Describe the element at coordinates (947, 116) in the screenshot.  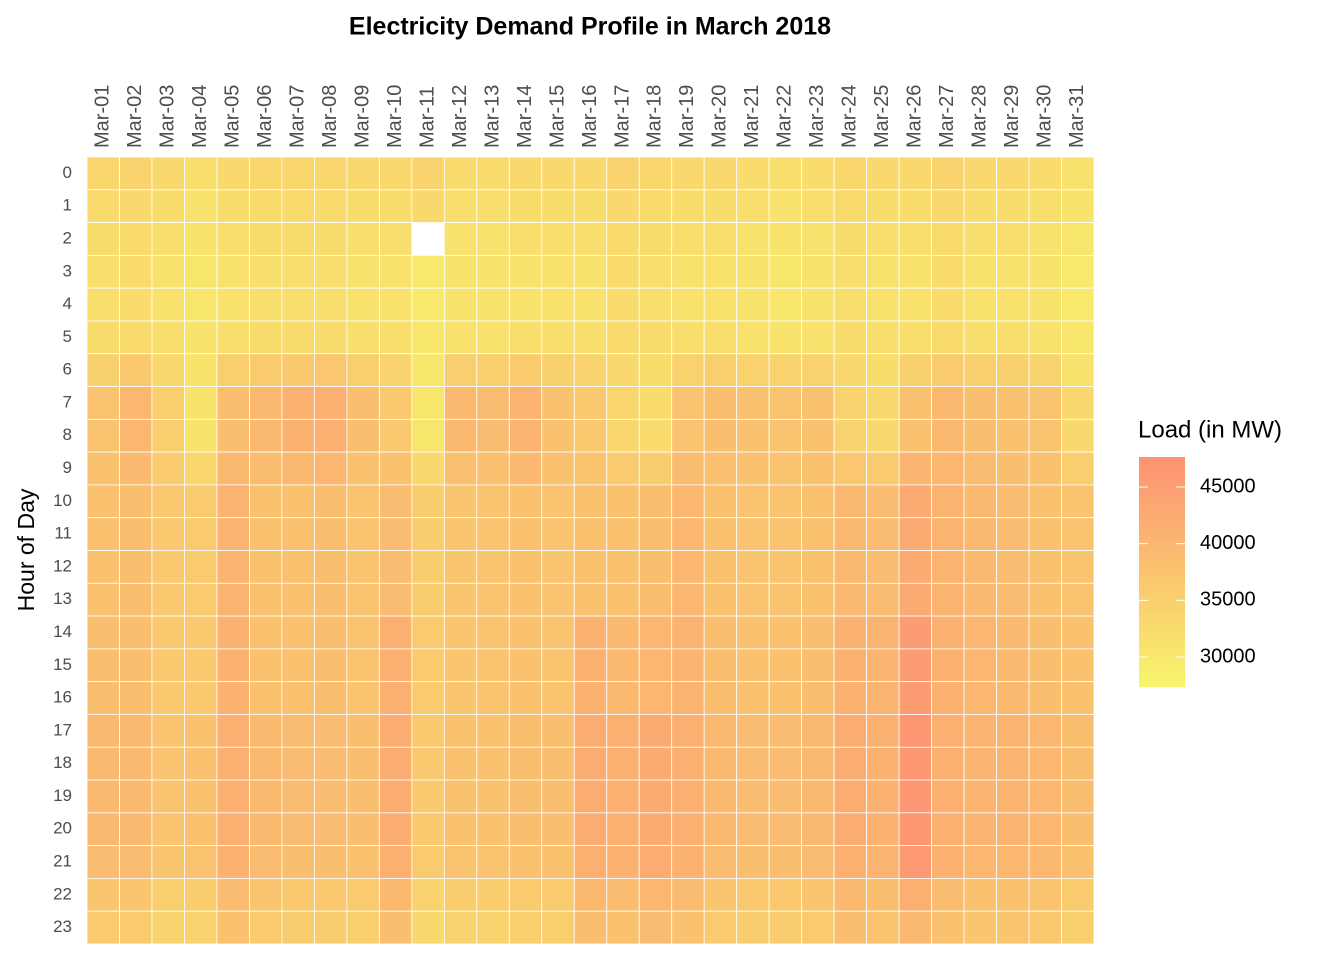
I see `x-tick-label: Mar-27` at that location.